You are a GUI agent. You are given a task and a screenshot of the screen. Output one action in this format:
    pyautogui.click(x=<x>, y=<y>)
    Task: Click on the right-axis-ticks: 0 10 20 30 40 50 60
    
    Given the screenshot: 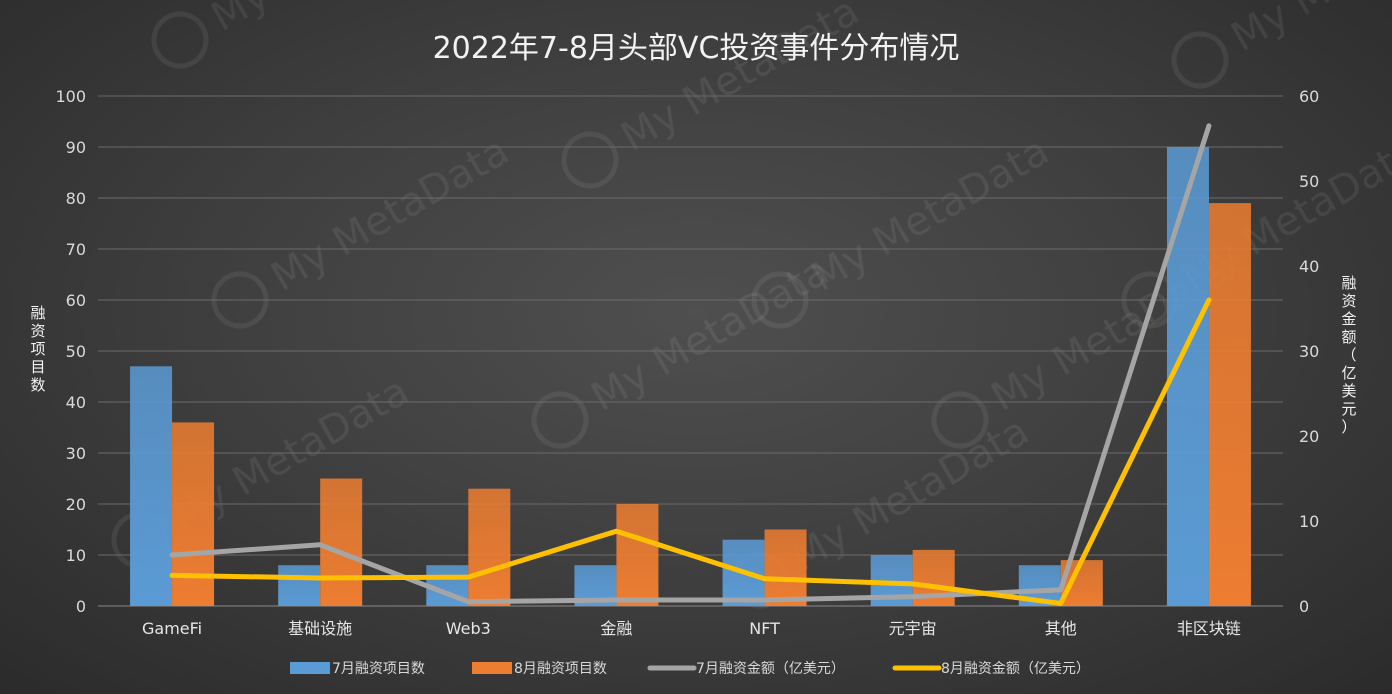 What is the action you would take?
    pyautogui.click(x=1309, y=351)
    